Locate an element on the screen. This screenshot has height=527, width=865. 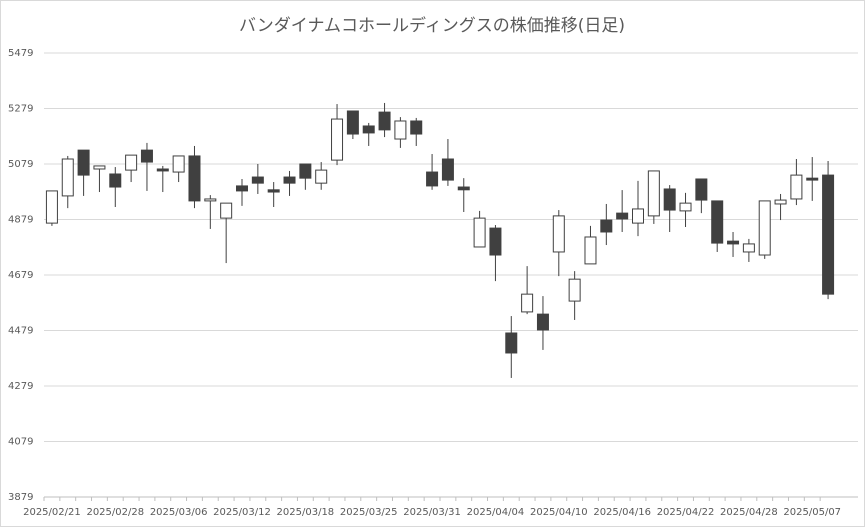
x-tick-label: 2025/03/12 is located at coordinates (242, 512).